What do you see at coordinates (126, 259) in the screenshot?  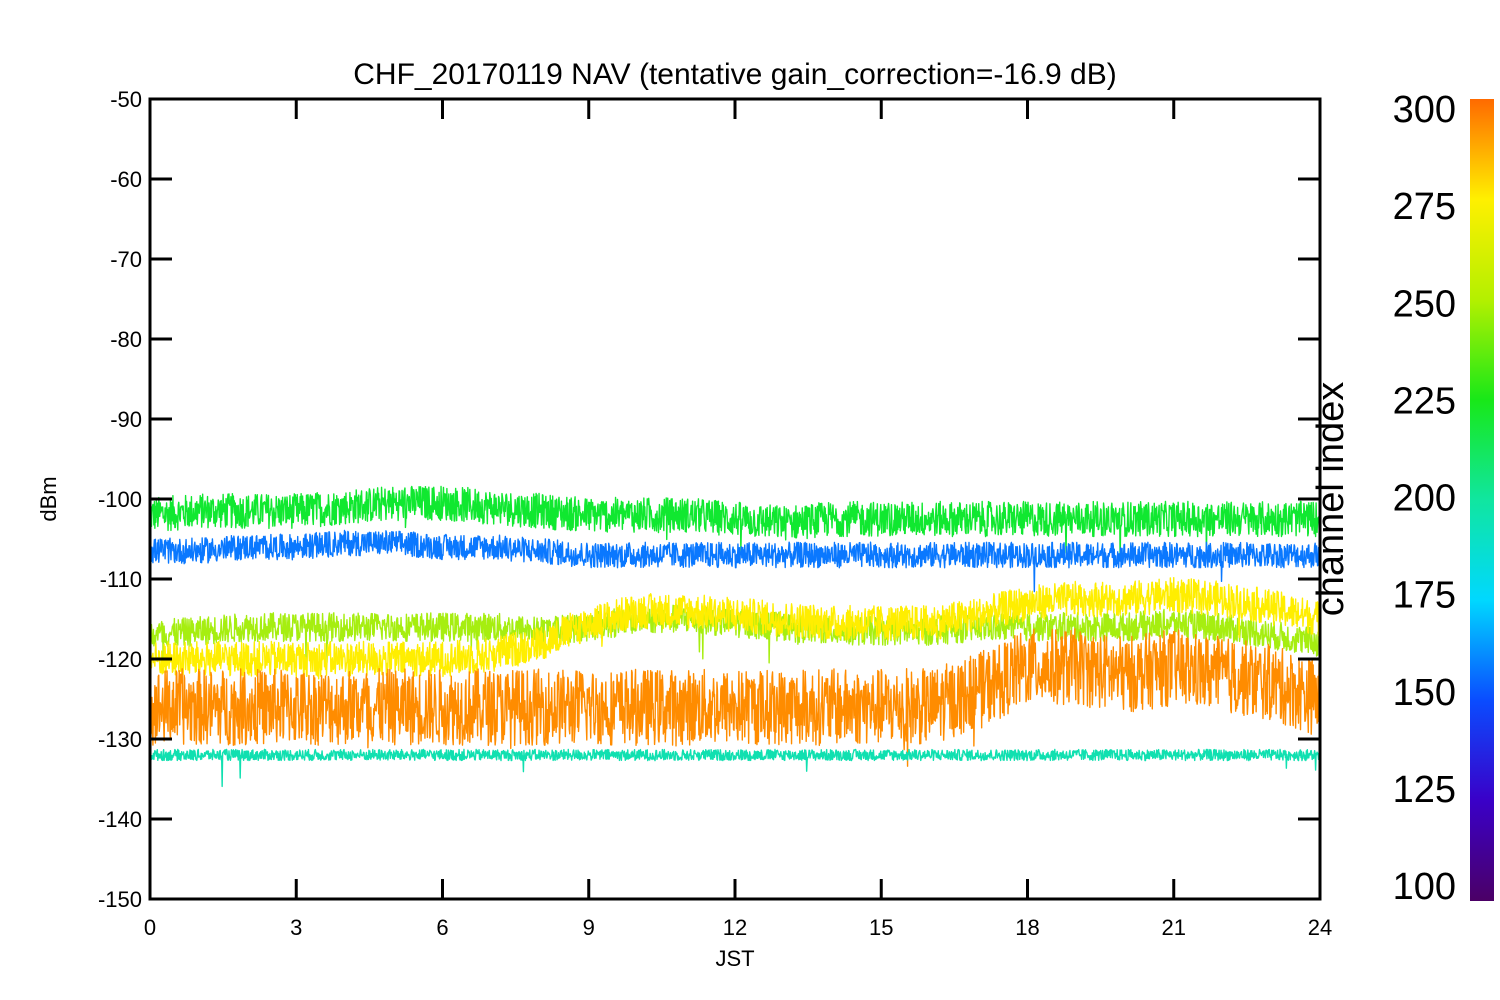 I see `y-tick-label: -70` at bounding box center [126, 259].